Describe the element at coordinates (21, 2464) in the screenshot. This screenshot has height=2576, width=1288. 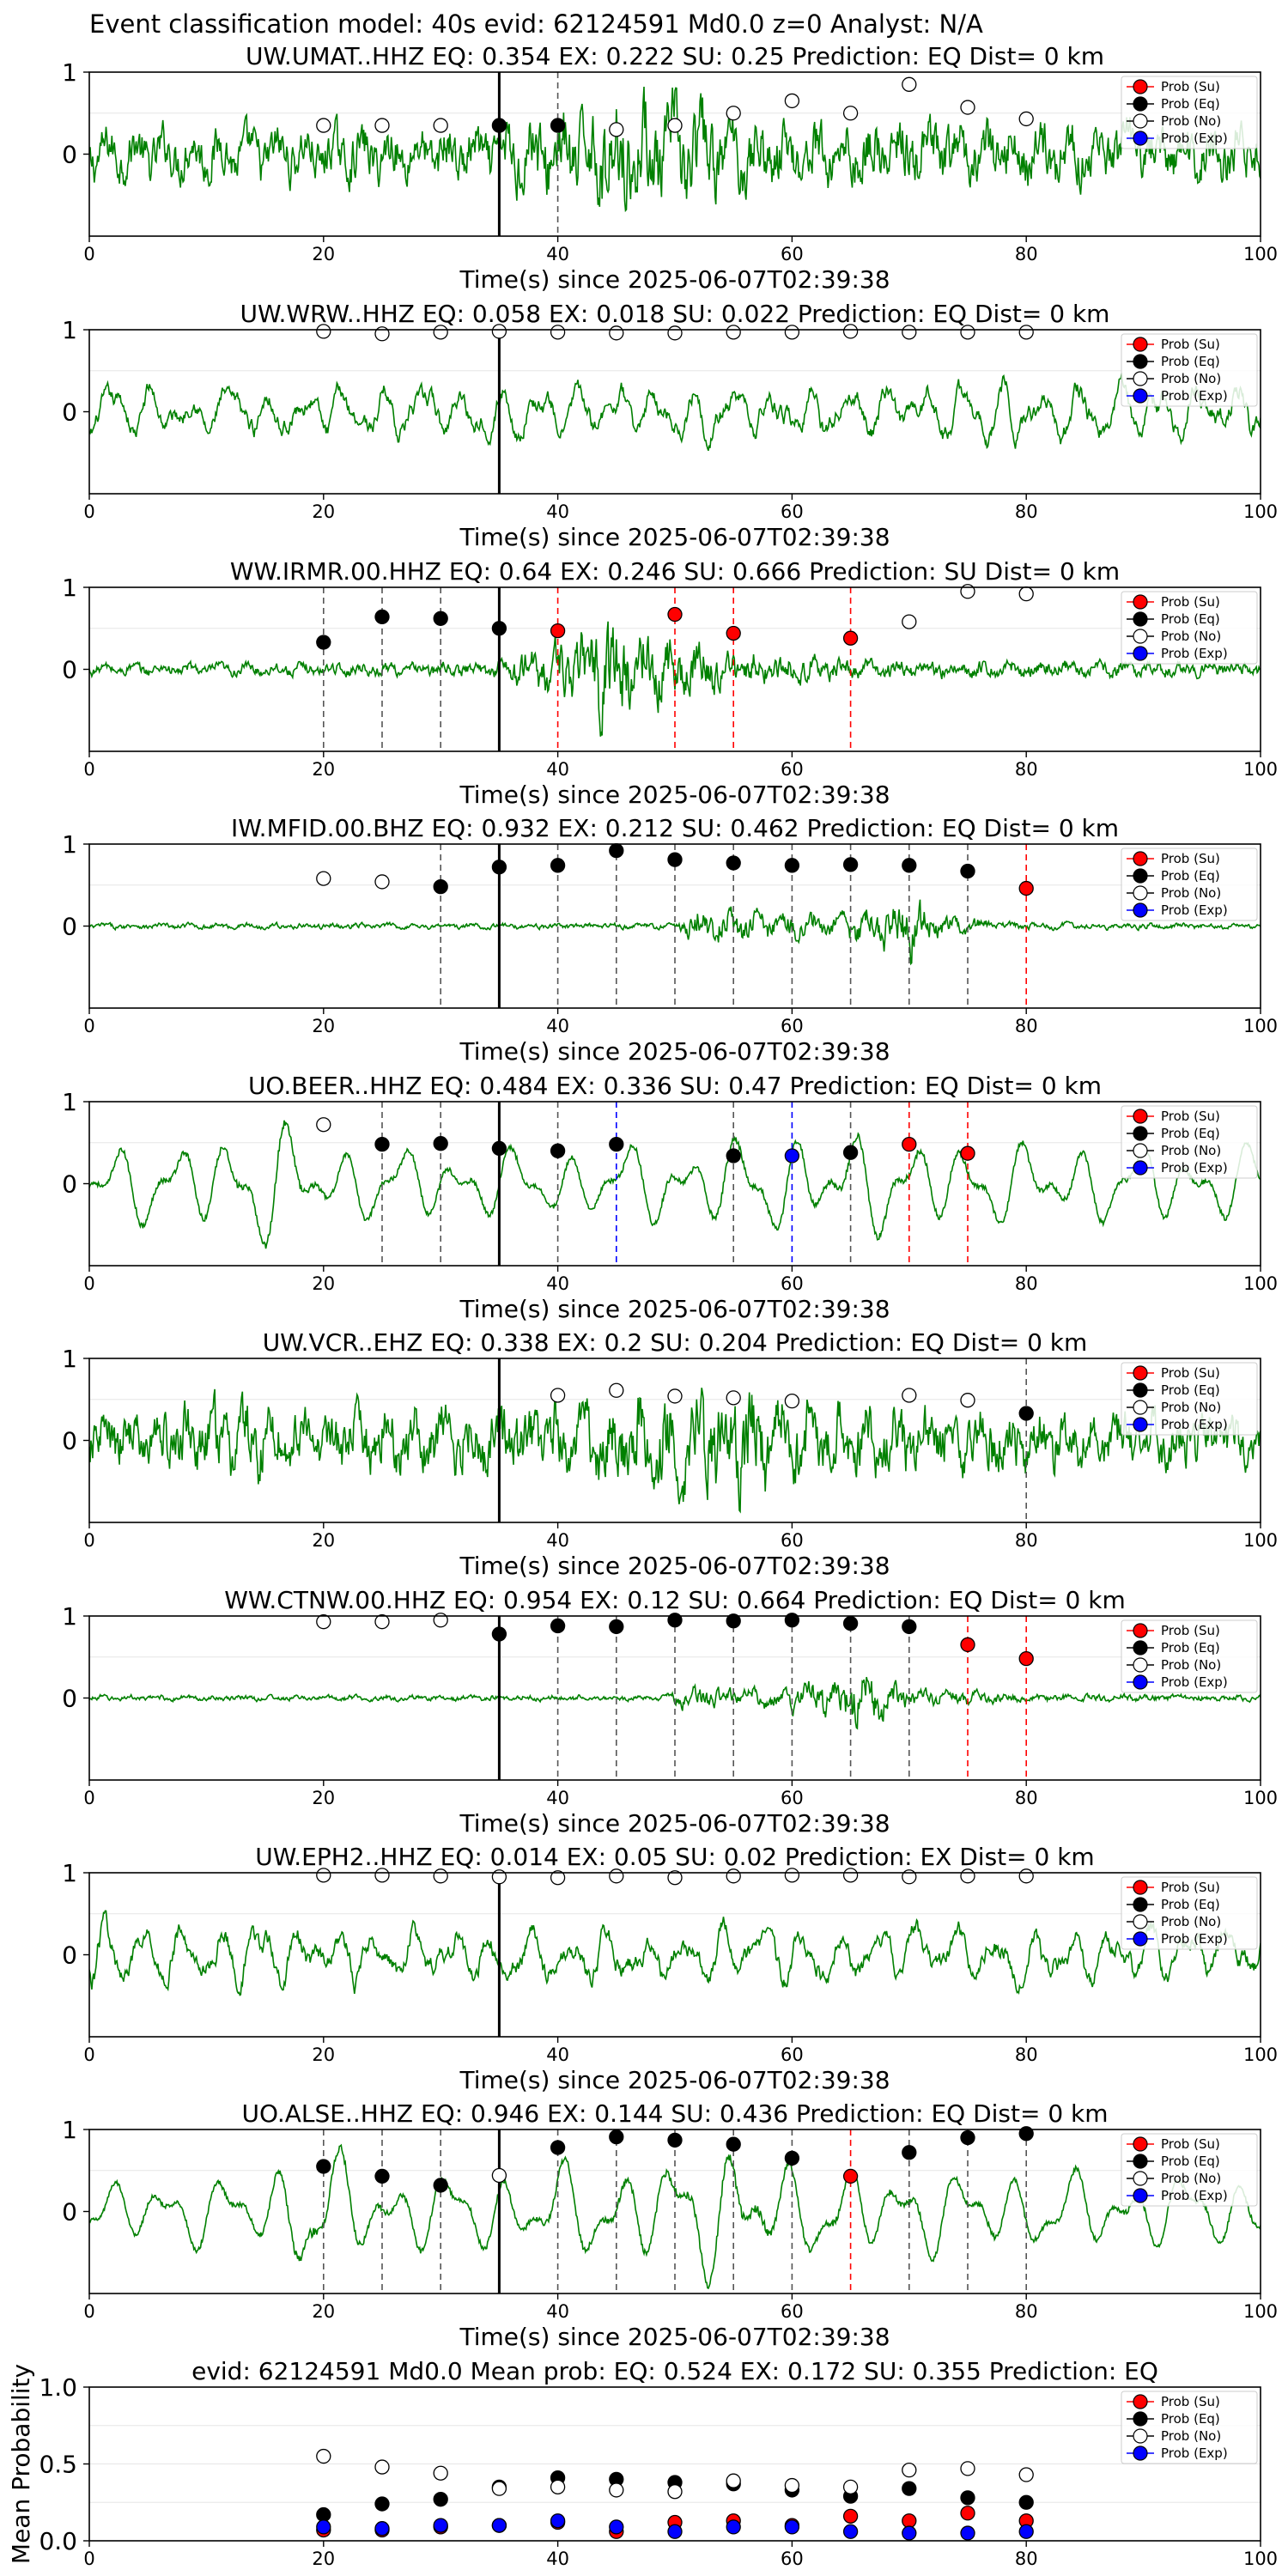
I see `y-axis-label: Mean Probability` at that location.